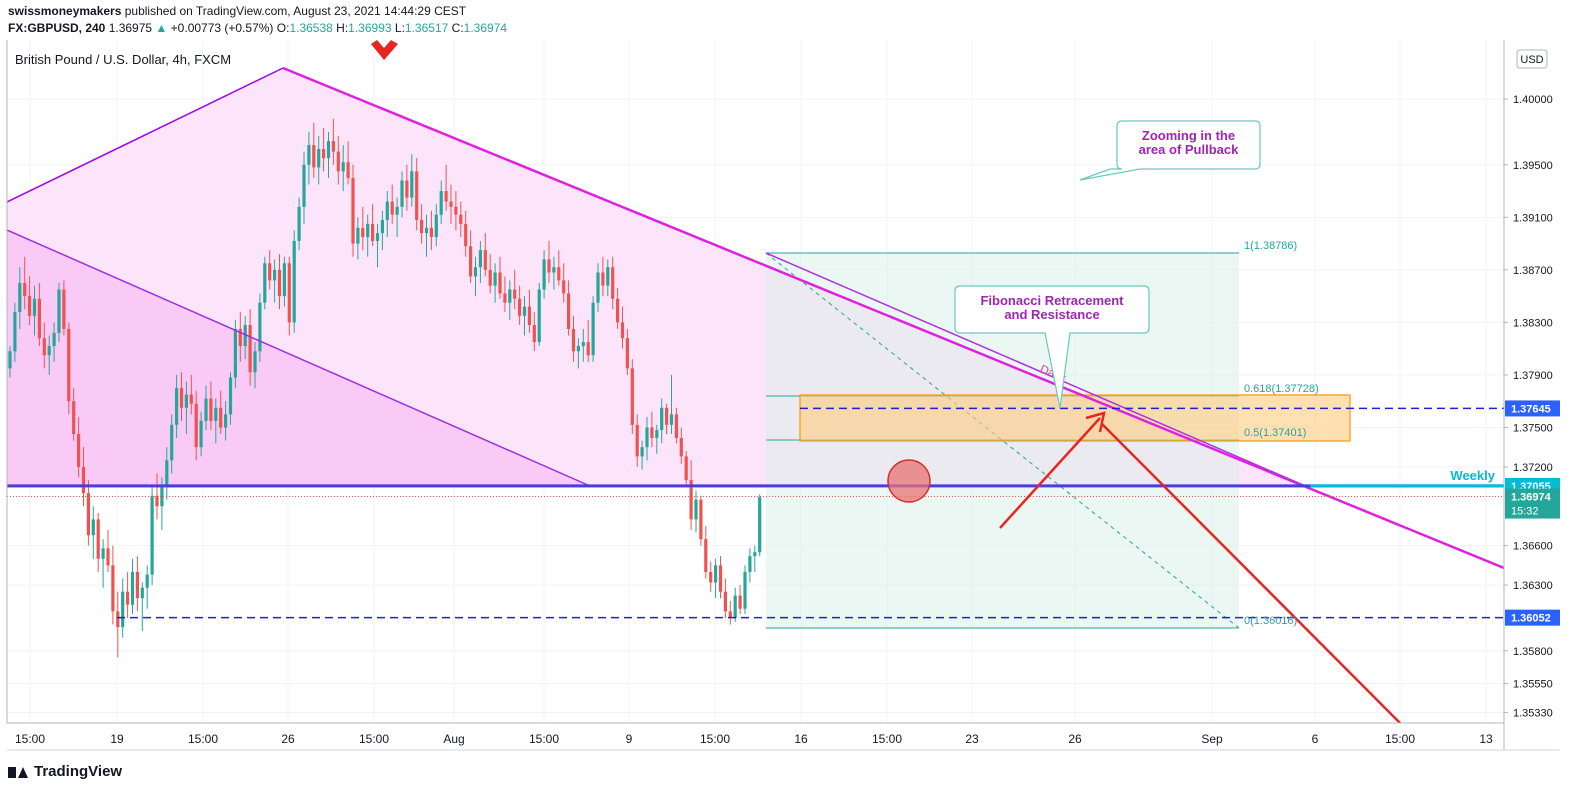 Image resolution: width=1588 pixels, height=799 pixels. What do you see at coordinates (288, 739) in the screenshot?
I see `x-tick-label: 26` at bounding box center [288, 739].